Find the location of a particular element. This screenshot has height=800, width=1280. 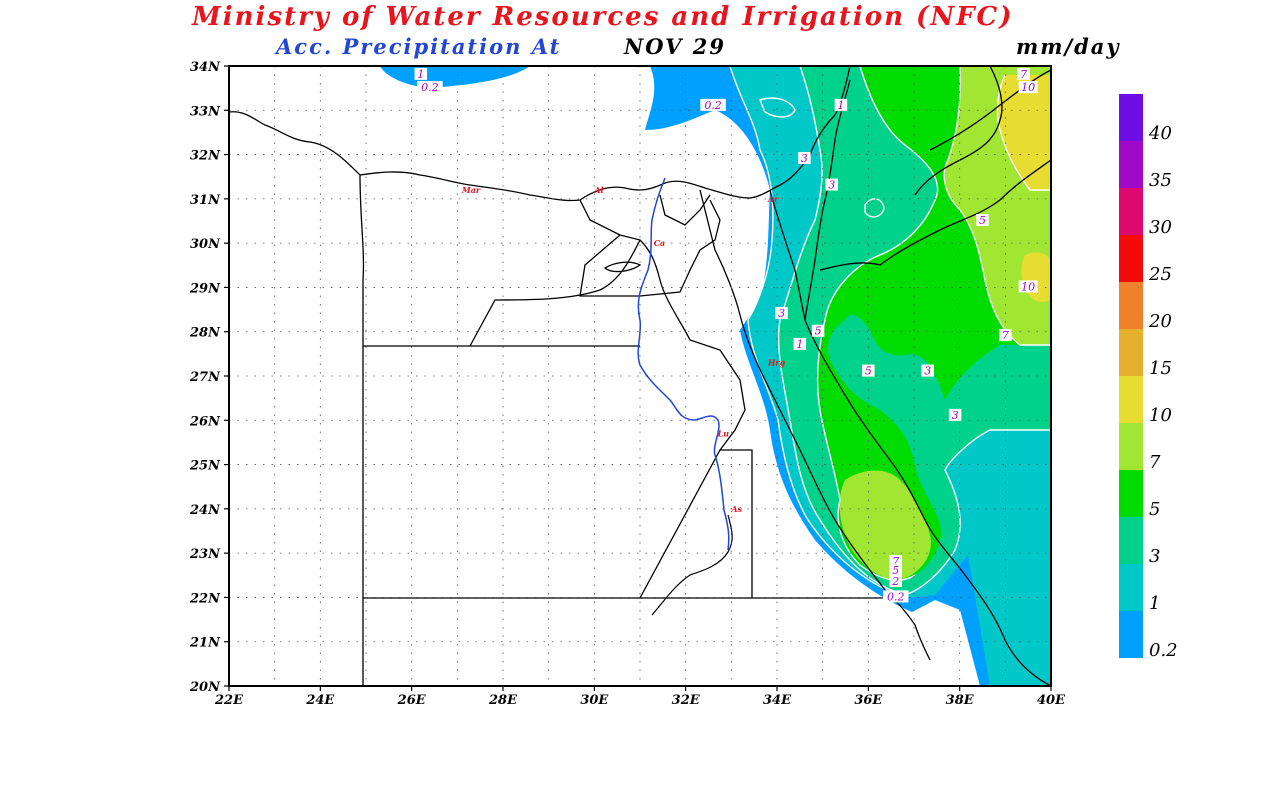

legend-label: 7 is located at coordinates (1155, 462).